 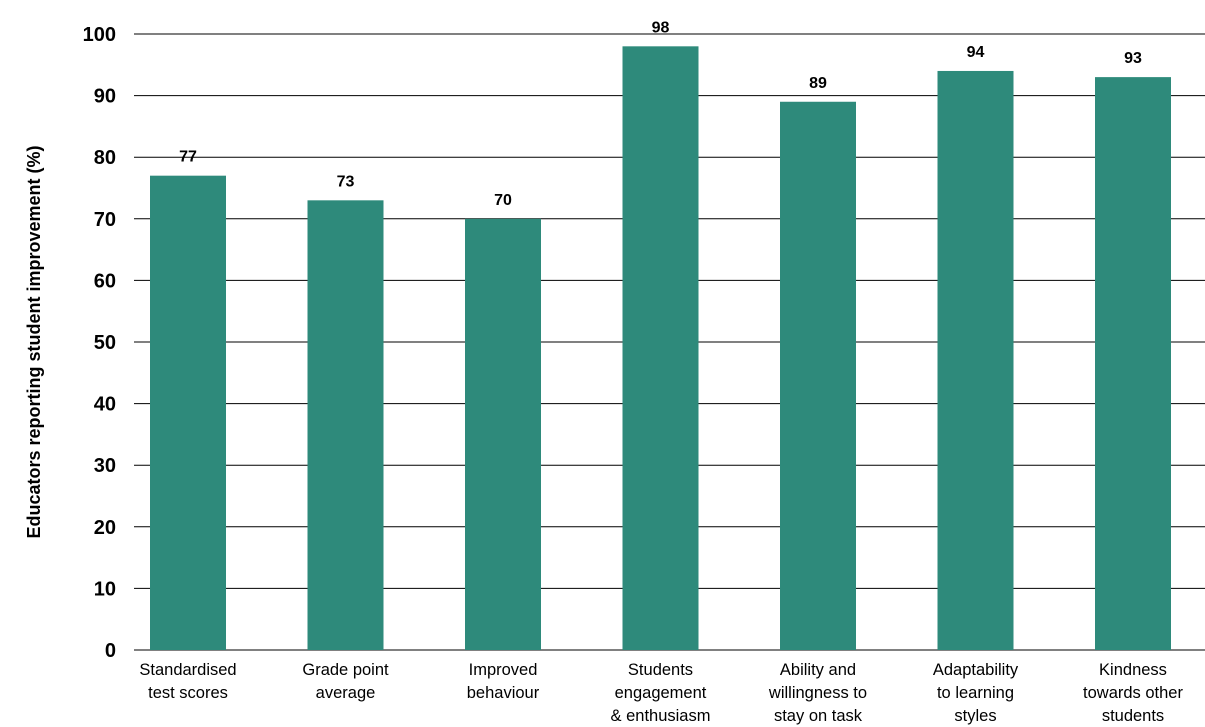 What do you see at coordinates (975, 716) in the screenshot?
I see `x-category-label: styles` at bounding box center [975, 716].